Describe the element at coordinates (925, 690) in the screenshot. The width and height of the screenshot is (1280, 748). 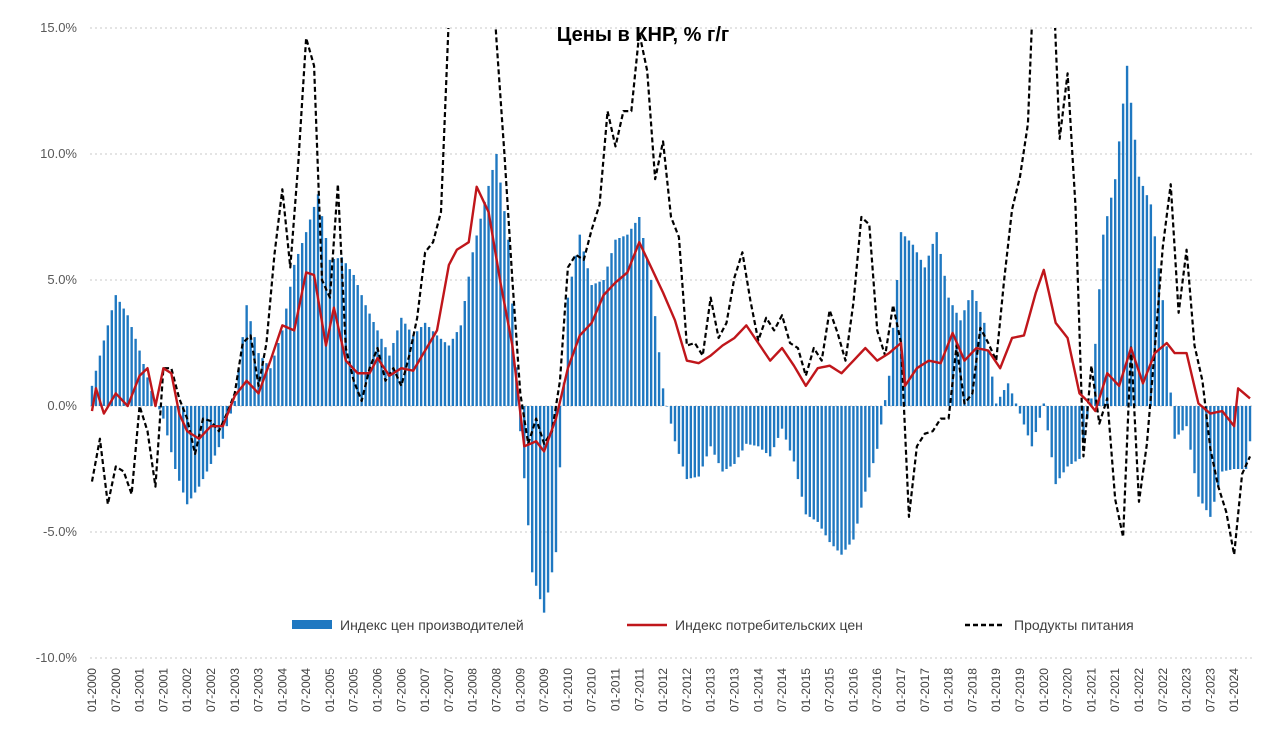
I see `x-tick-label: 07-2017` at that location.